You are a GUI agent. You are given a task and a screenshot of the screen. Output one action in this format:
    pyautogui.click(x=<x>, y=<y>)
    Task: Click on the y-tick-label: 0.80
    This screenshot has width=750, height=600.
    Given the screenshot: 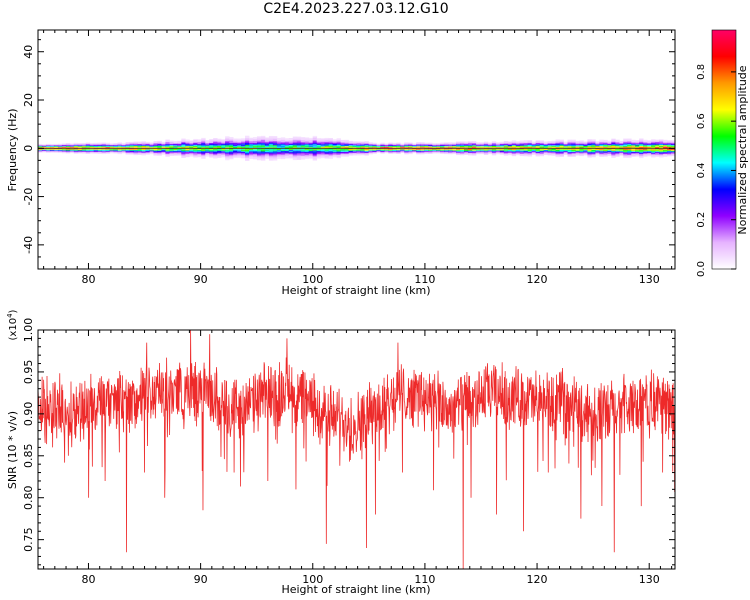 What is the action you would take?
    pyautogui.click(x=28, y=497)
    